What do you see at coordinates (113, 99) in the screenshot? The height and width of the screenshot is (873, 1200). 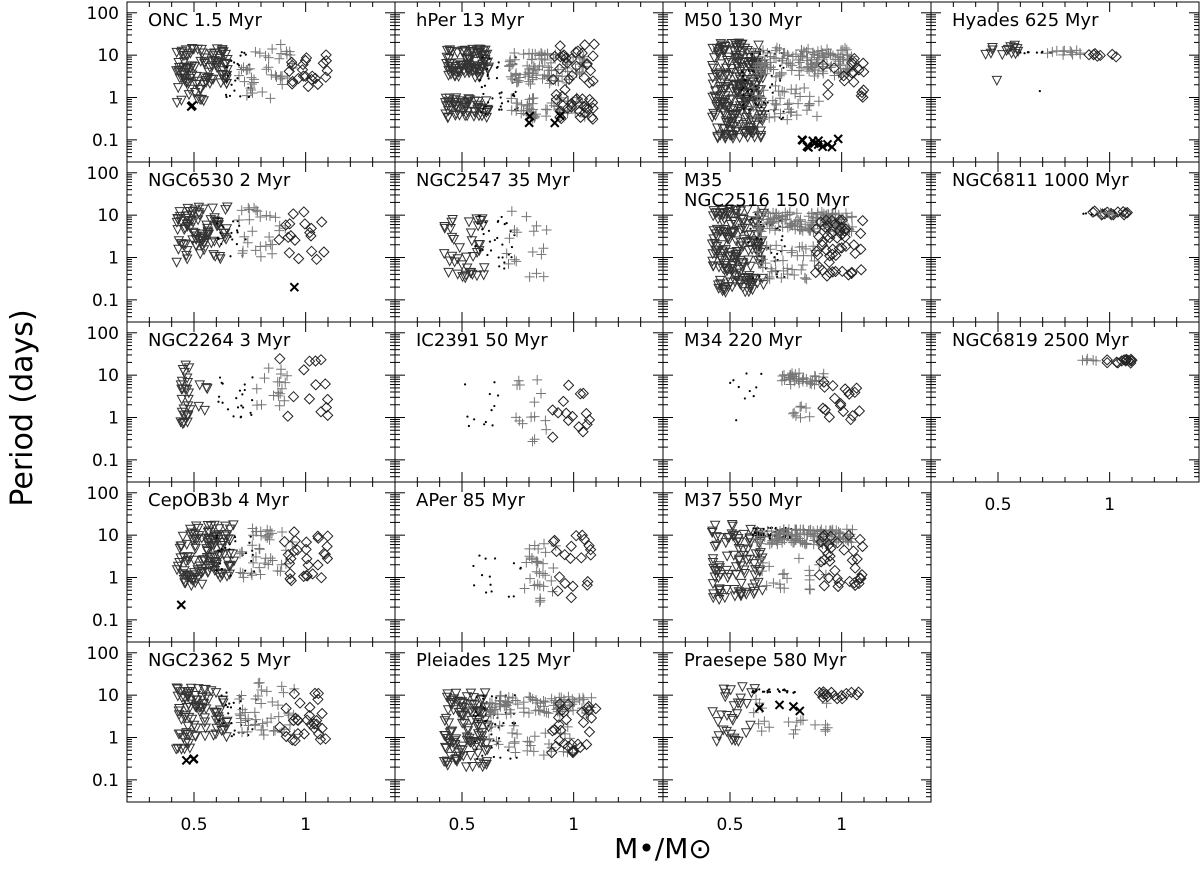 I see `y-tick-label: 1` at bounding box center [113, 99].